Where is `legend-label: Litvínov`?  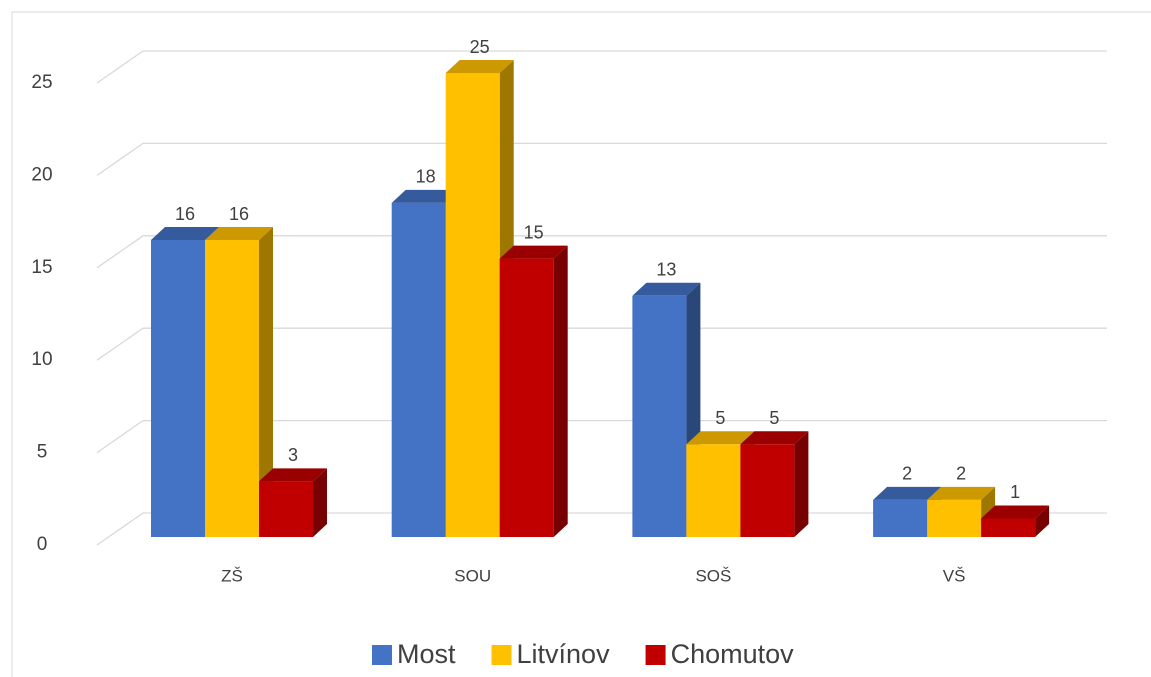
legend-label: Litvínov is located at coordinates (564, 654).